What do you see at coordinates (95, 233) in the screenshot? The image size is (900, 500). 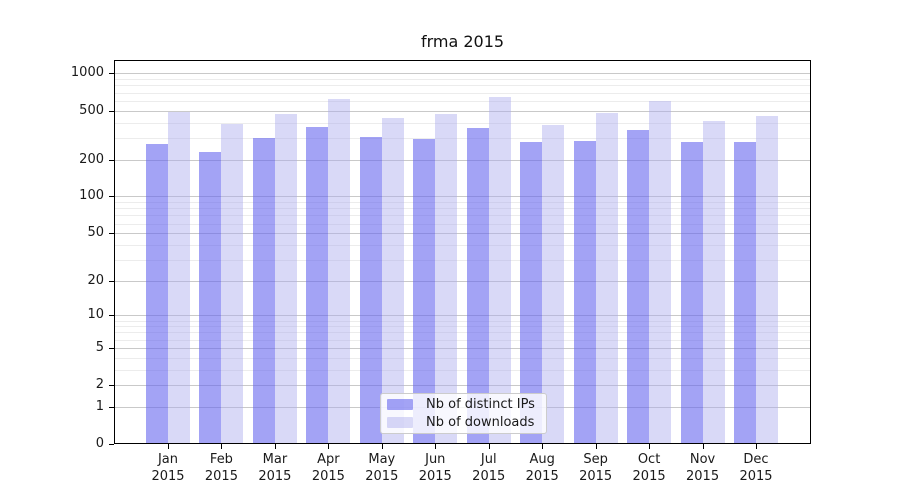 I see `y-axis-tick-label: 50` at bounding box center [95, 233].